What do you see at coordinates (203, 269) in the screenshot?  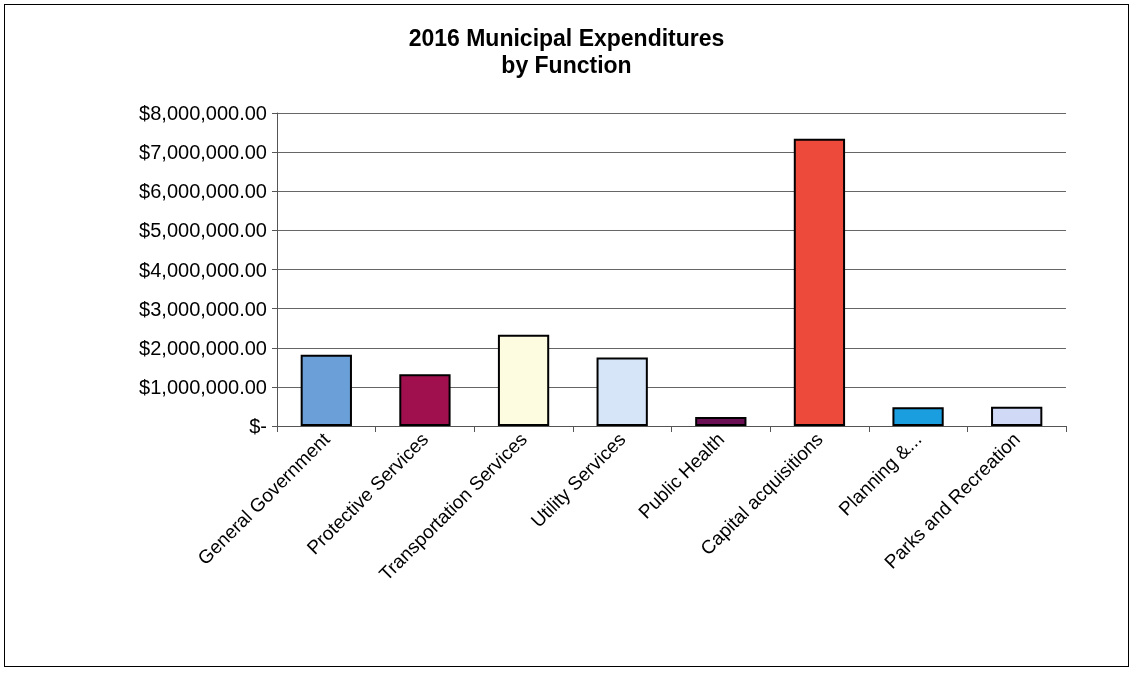 I see `y-tick-label: $4,000,000.00` at bounding box center [203, 269].